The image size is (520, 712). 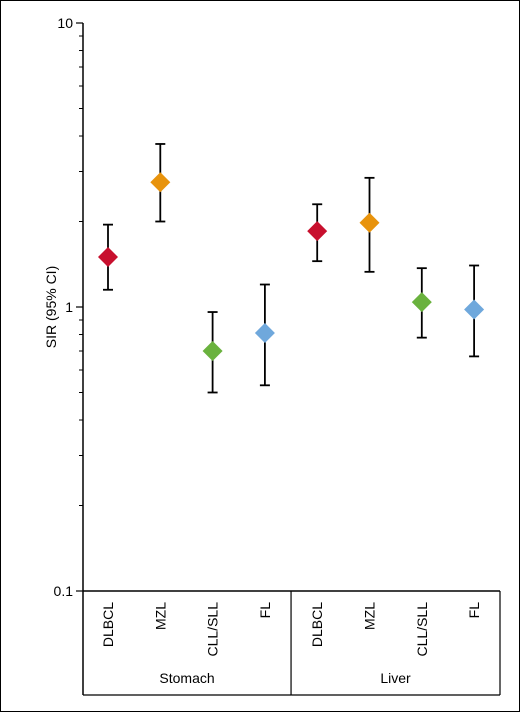 What do you see at coordinates (51, 307) in the screenshot?
I see `y-axis-label: SIR (95% CI)` at bounding box center [51, 307].